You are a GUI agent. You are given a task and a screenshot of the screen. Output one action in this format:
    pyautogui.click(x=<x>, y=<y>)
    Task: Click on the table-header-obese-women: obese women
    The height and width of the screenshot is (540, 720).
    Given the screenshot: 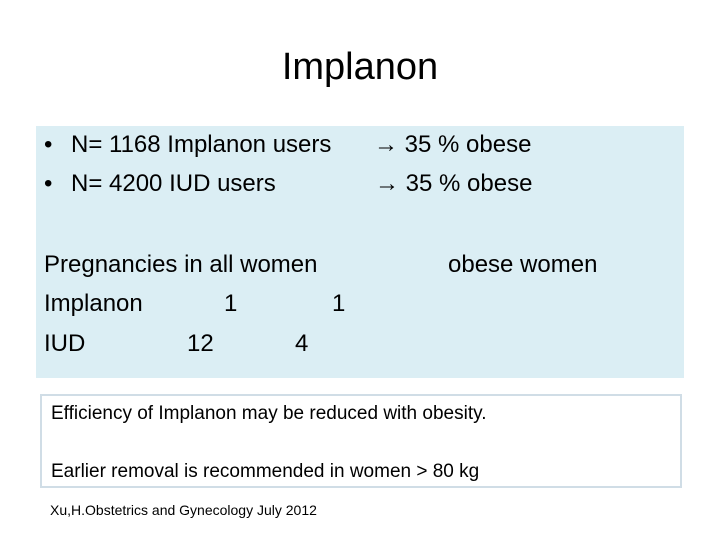 What is the action you would take?
    pyautogui.click(x=523, y=264)
    